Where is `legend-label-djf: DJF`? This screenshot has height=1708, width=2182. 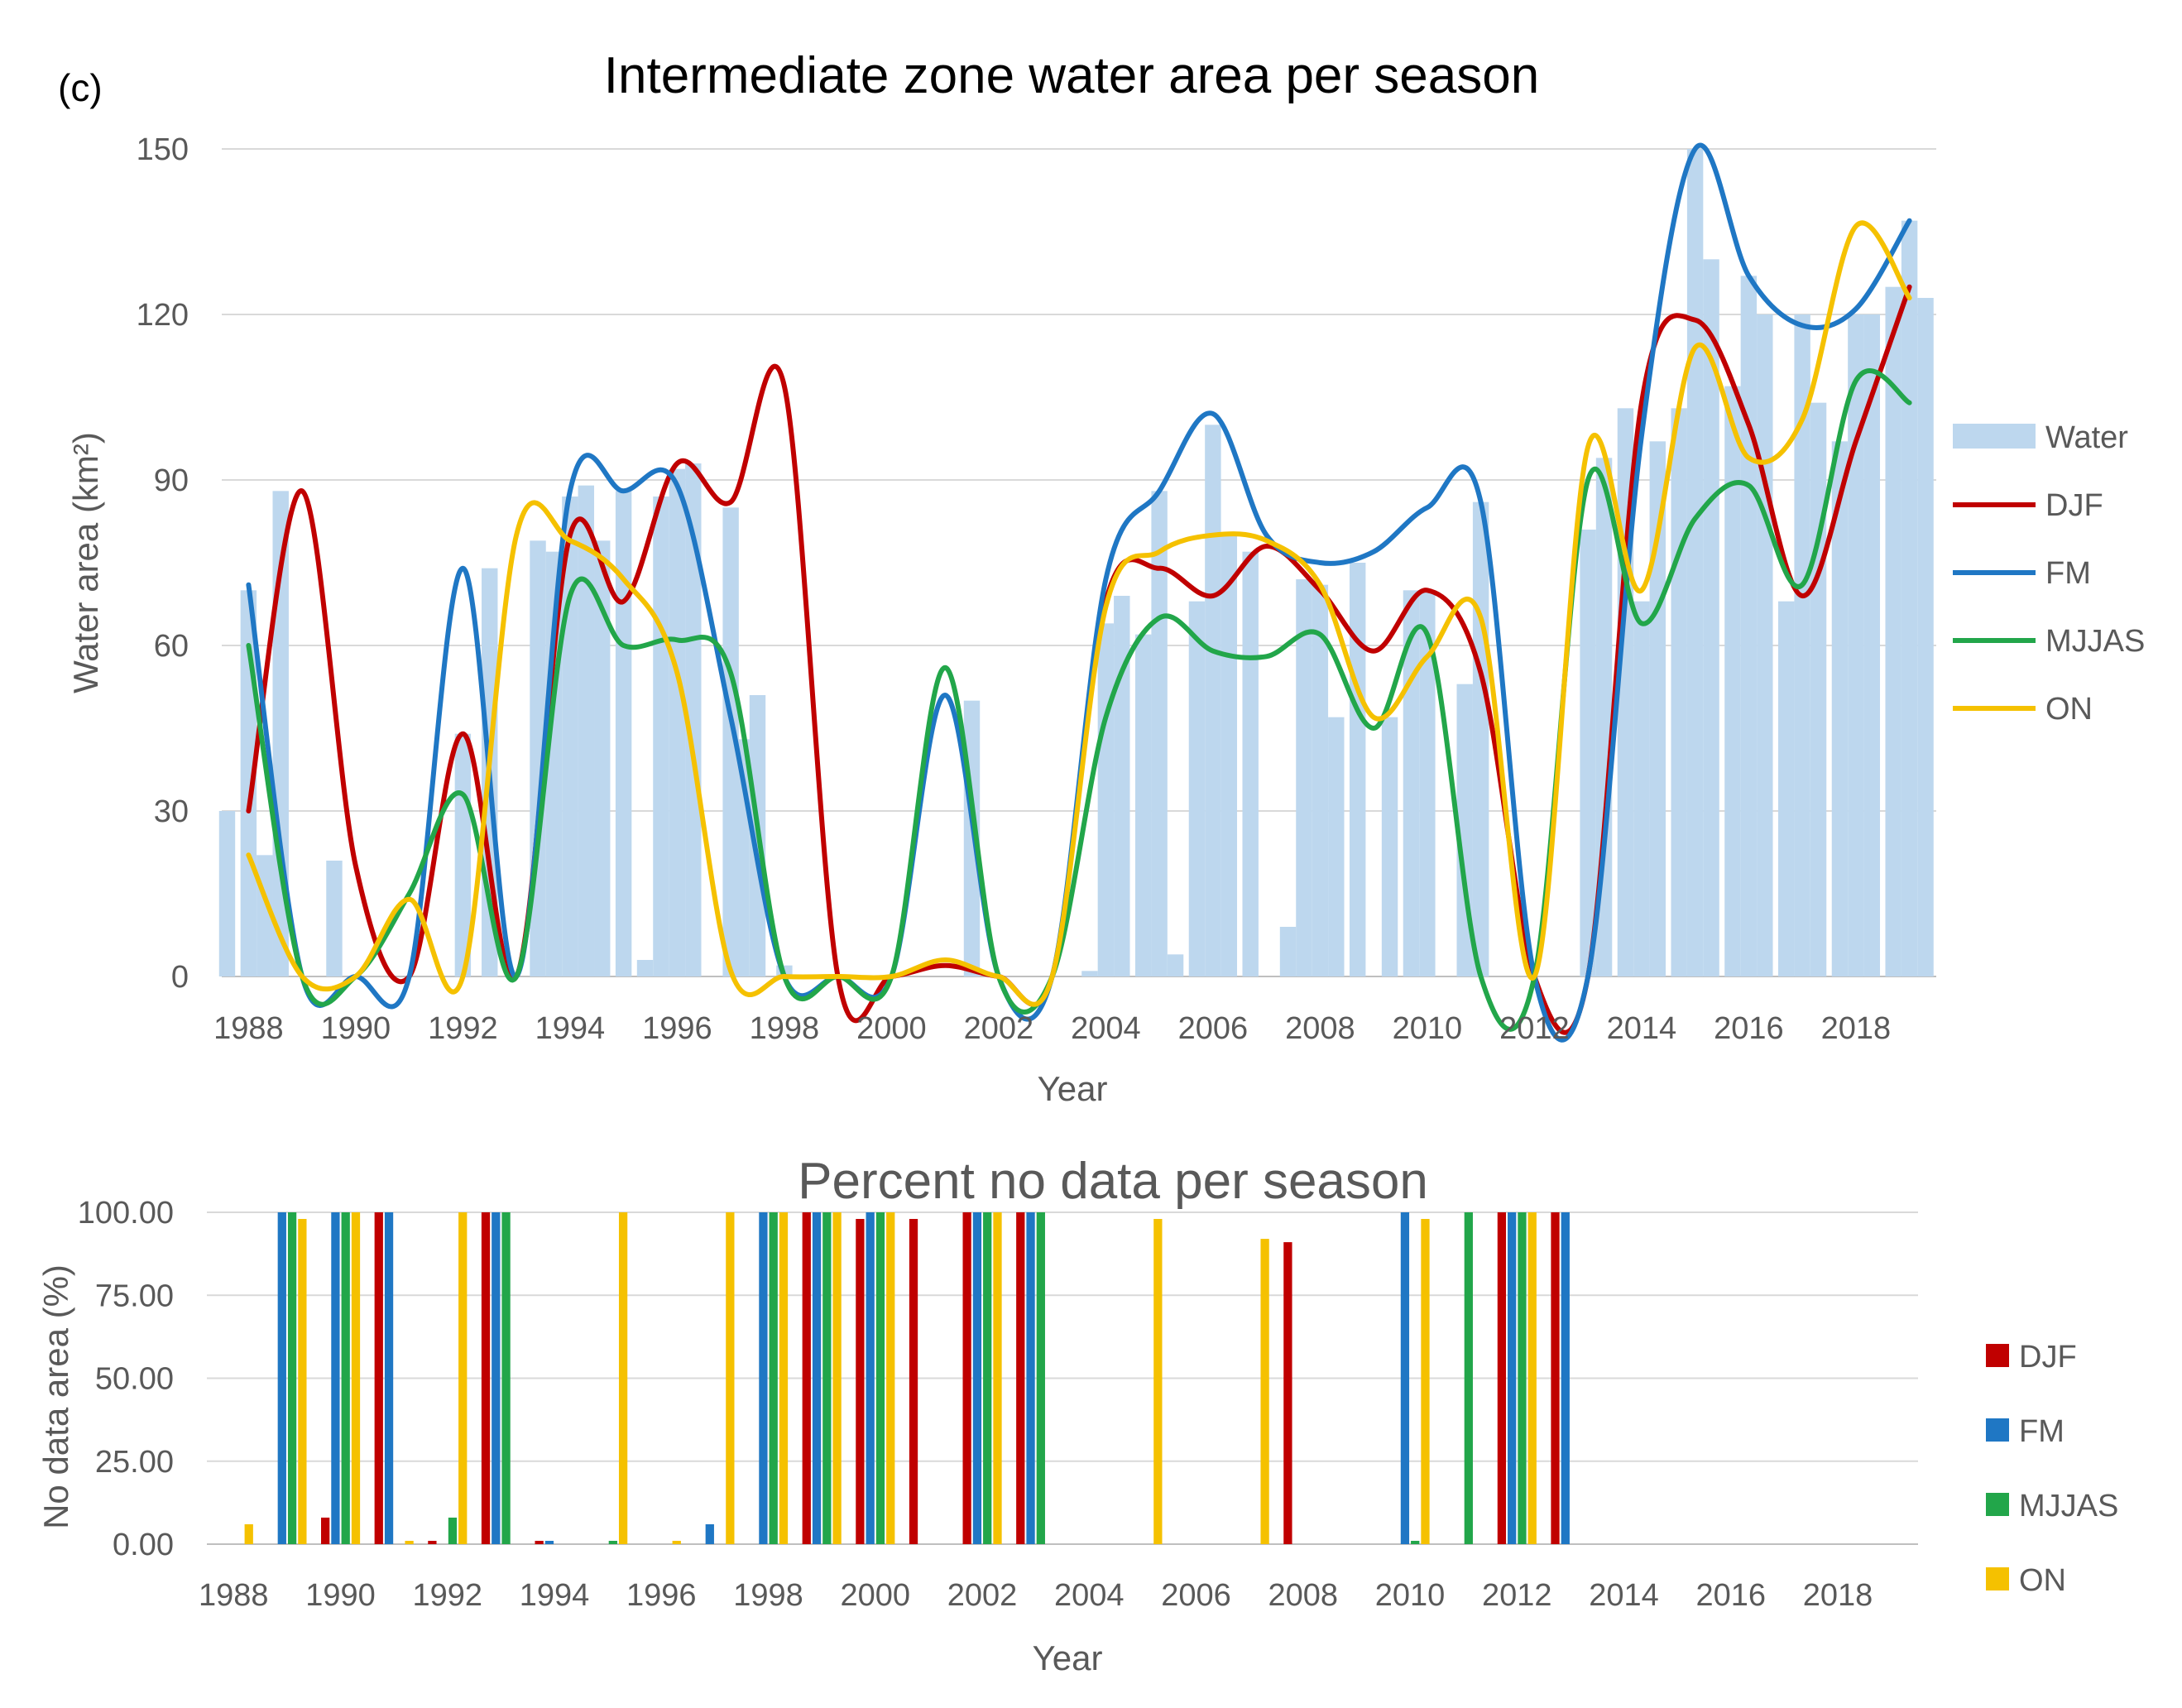
legend-label-djf: DJF is located at coordinates (2074, 506).